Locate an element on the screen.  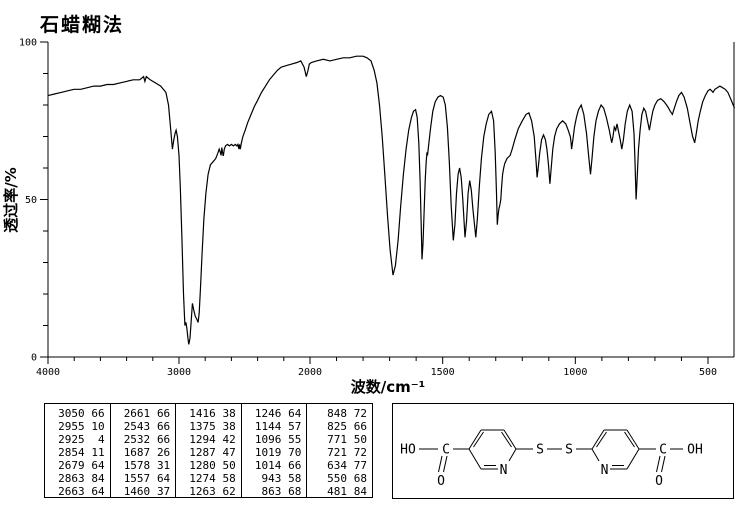
peak-table-row: 2863 84 is located at coordinates (77, 478).